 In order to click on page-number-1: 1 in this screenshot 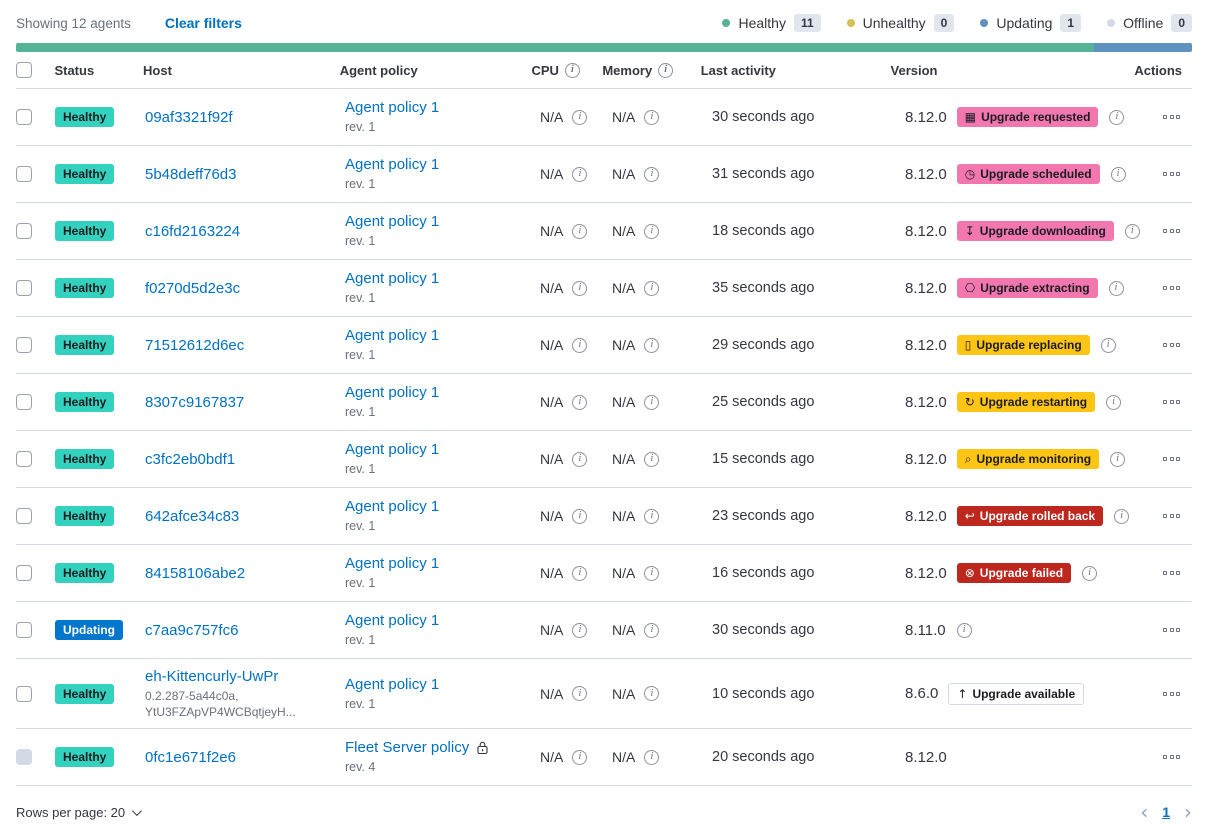, I will do `click(1166, 812)`.